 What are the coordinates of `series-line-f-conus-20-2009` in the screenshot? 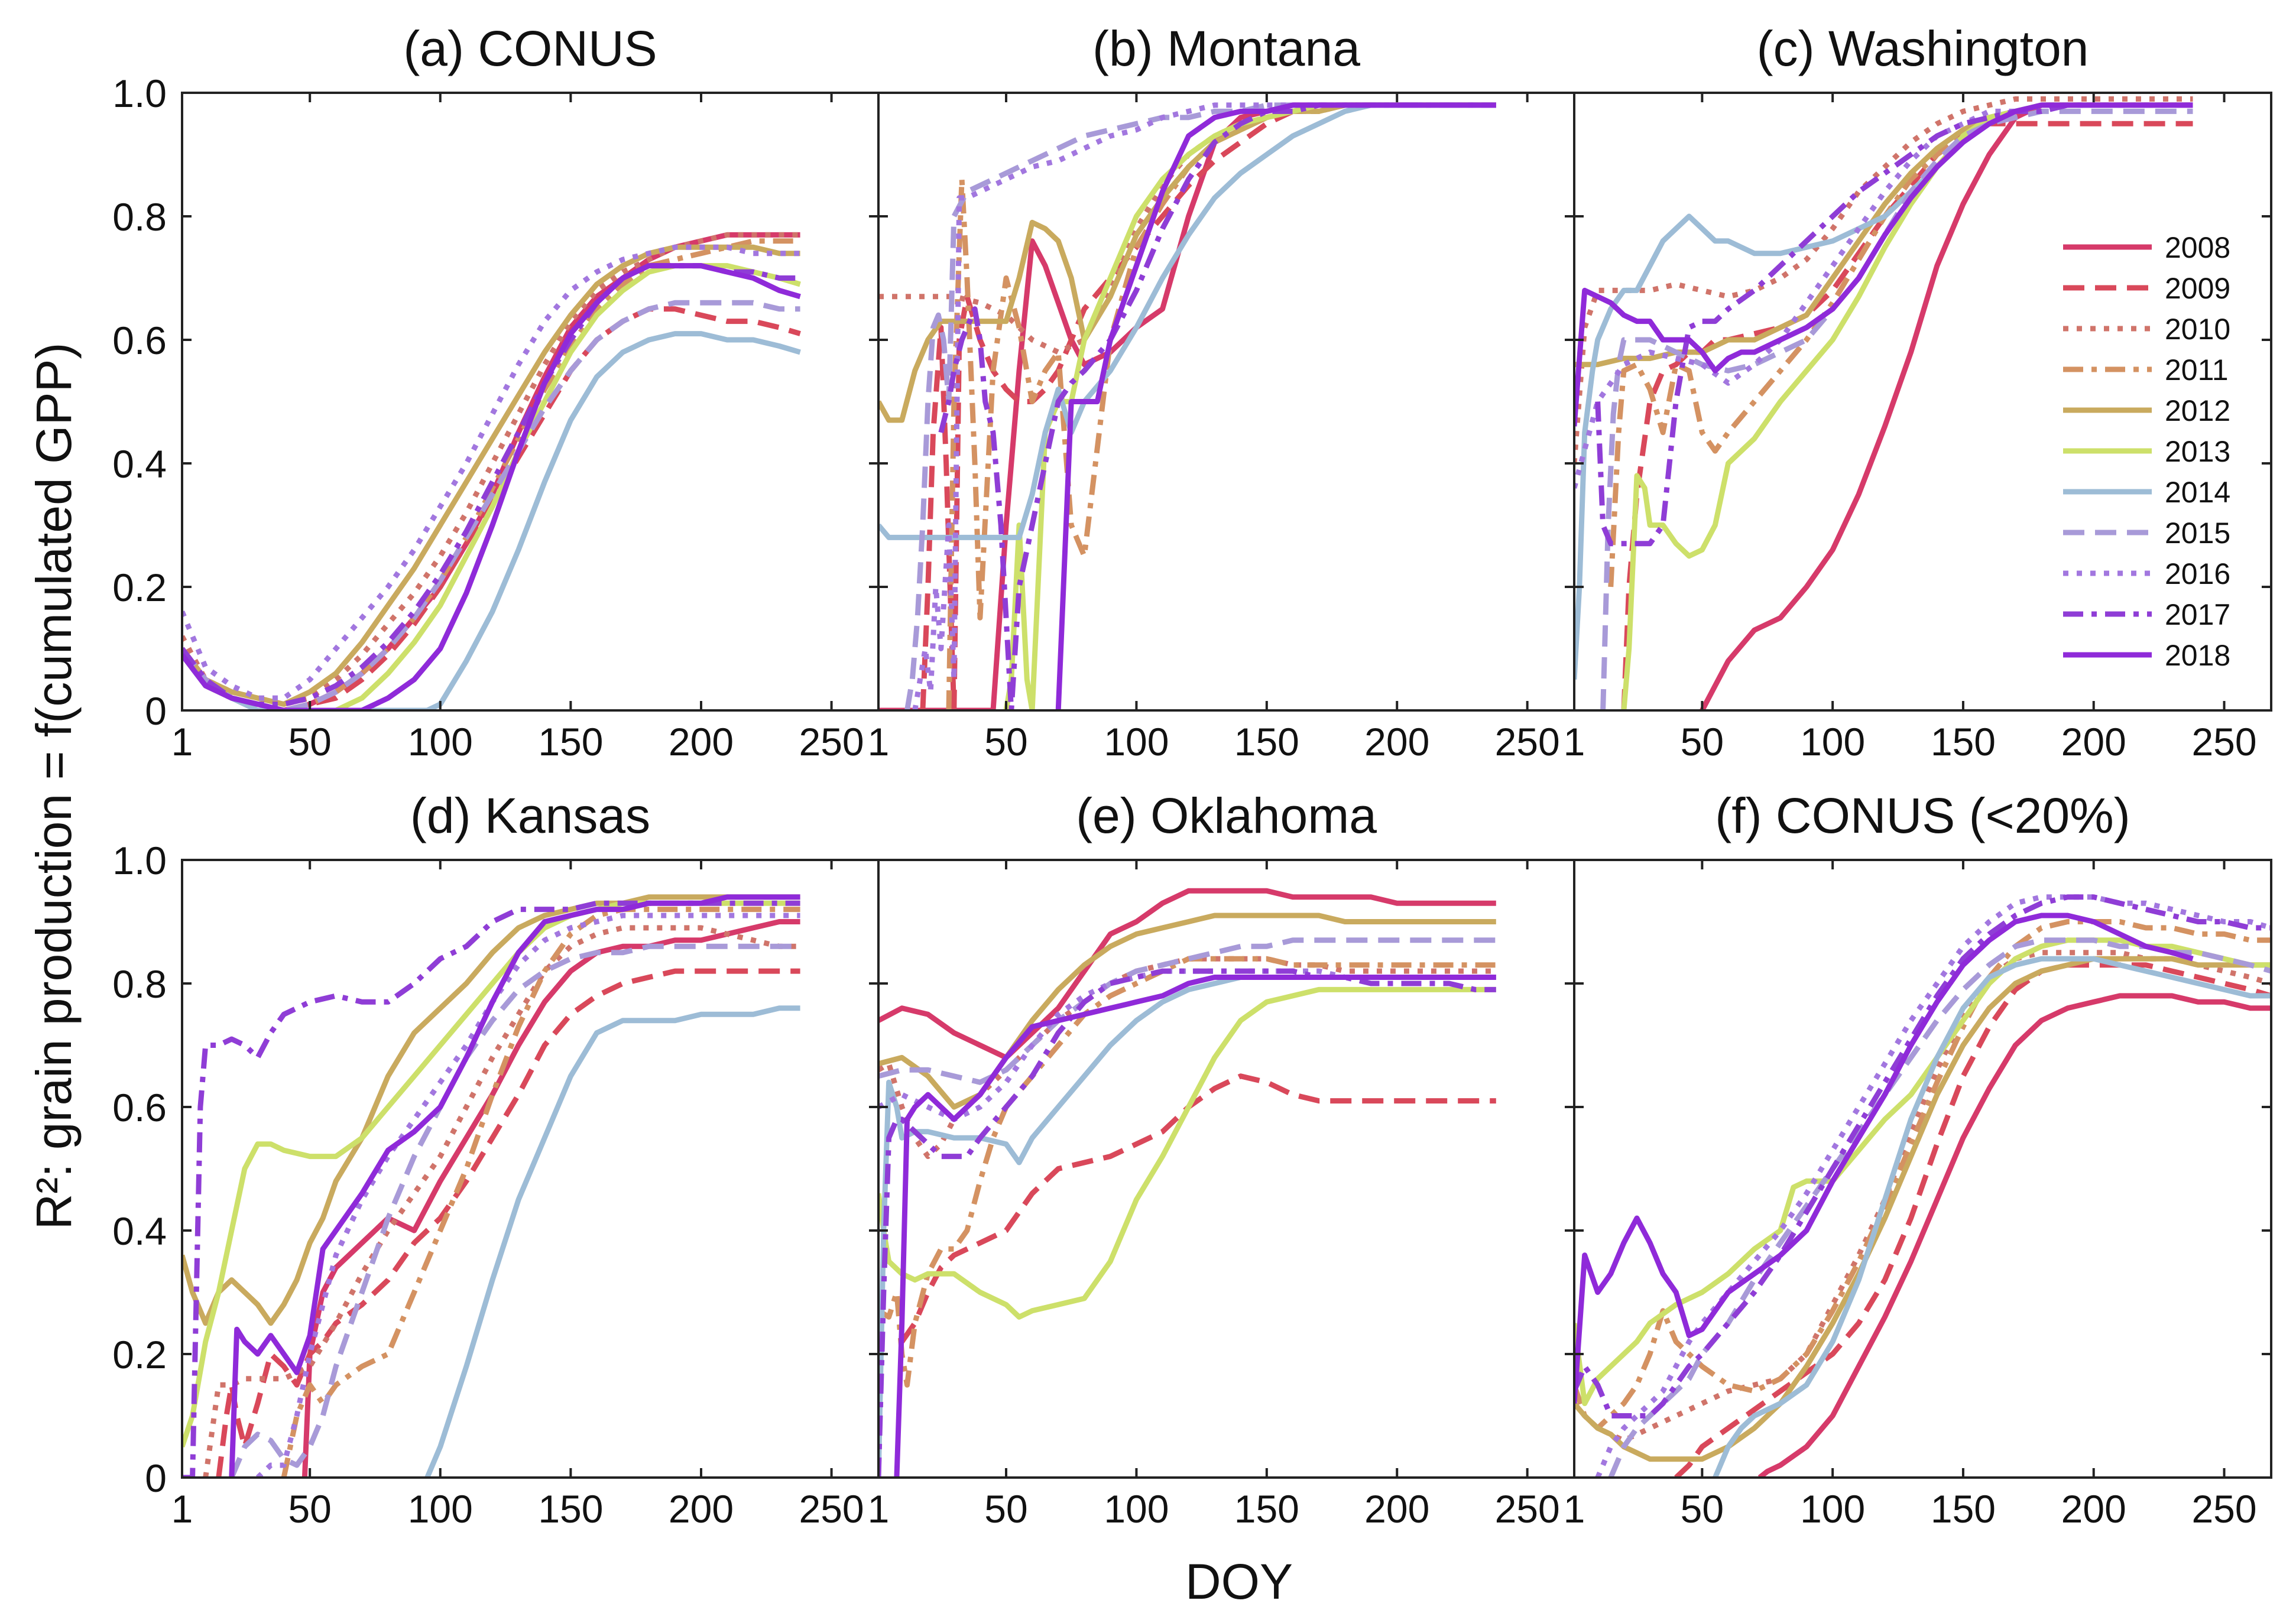 It's located at (1972, 1220).